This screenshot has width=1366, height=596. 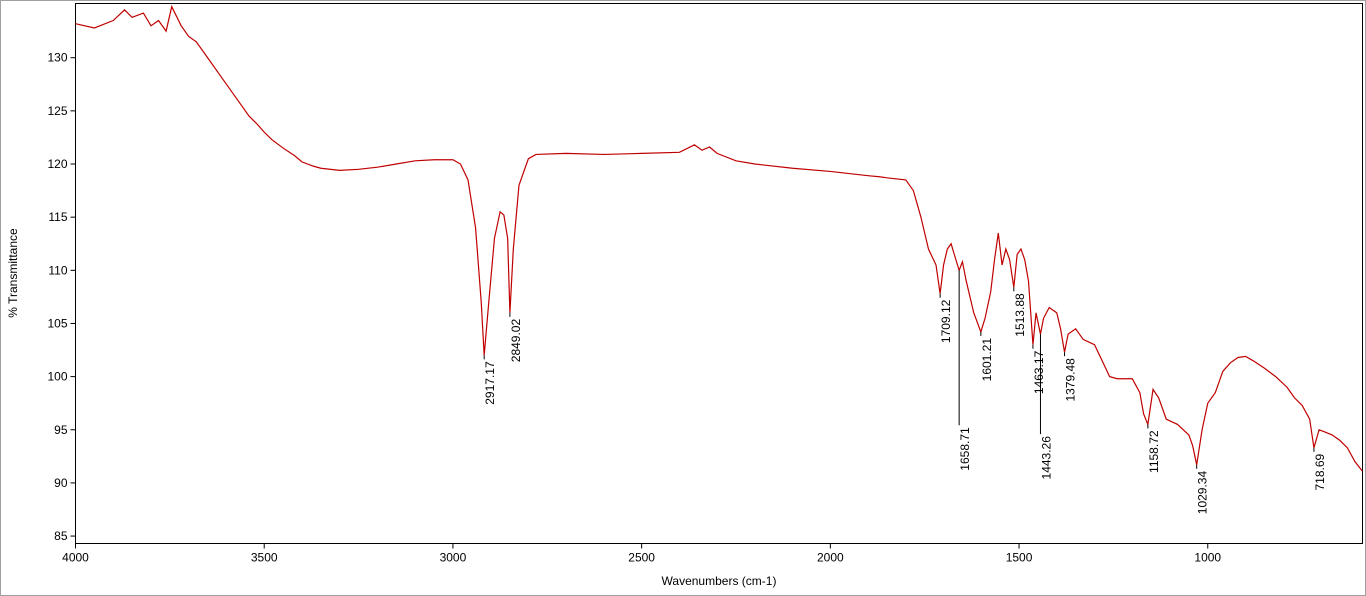 I want to click on peak-label: 1513.88, so click(x=1020, y=315).